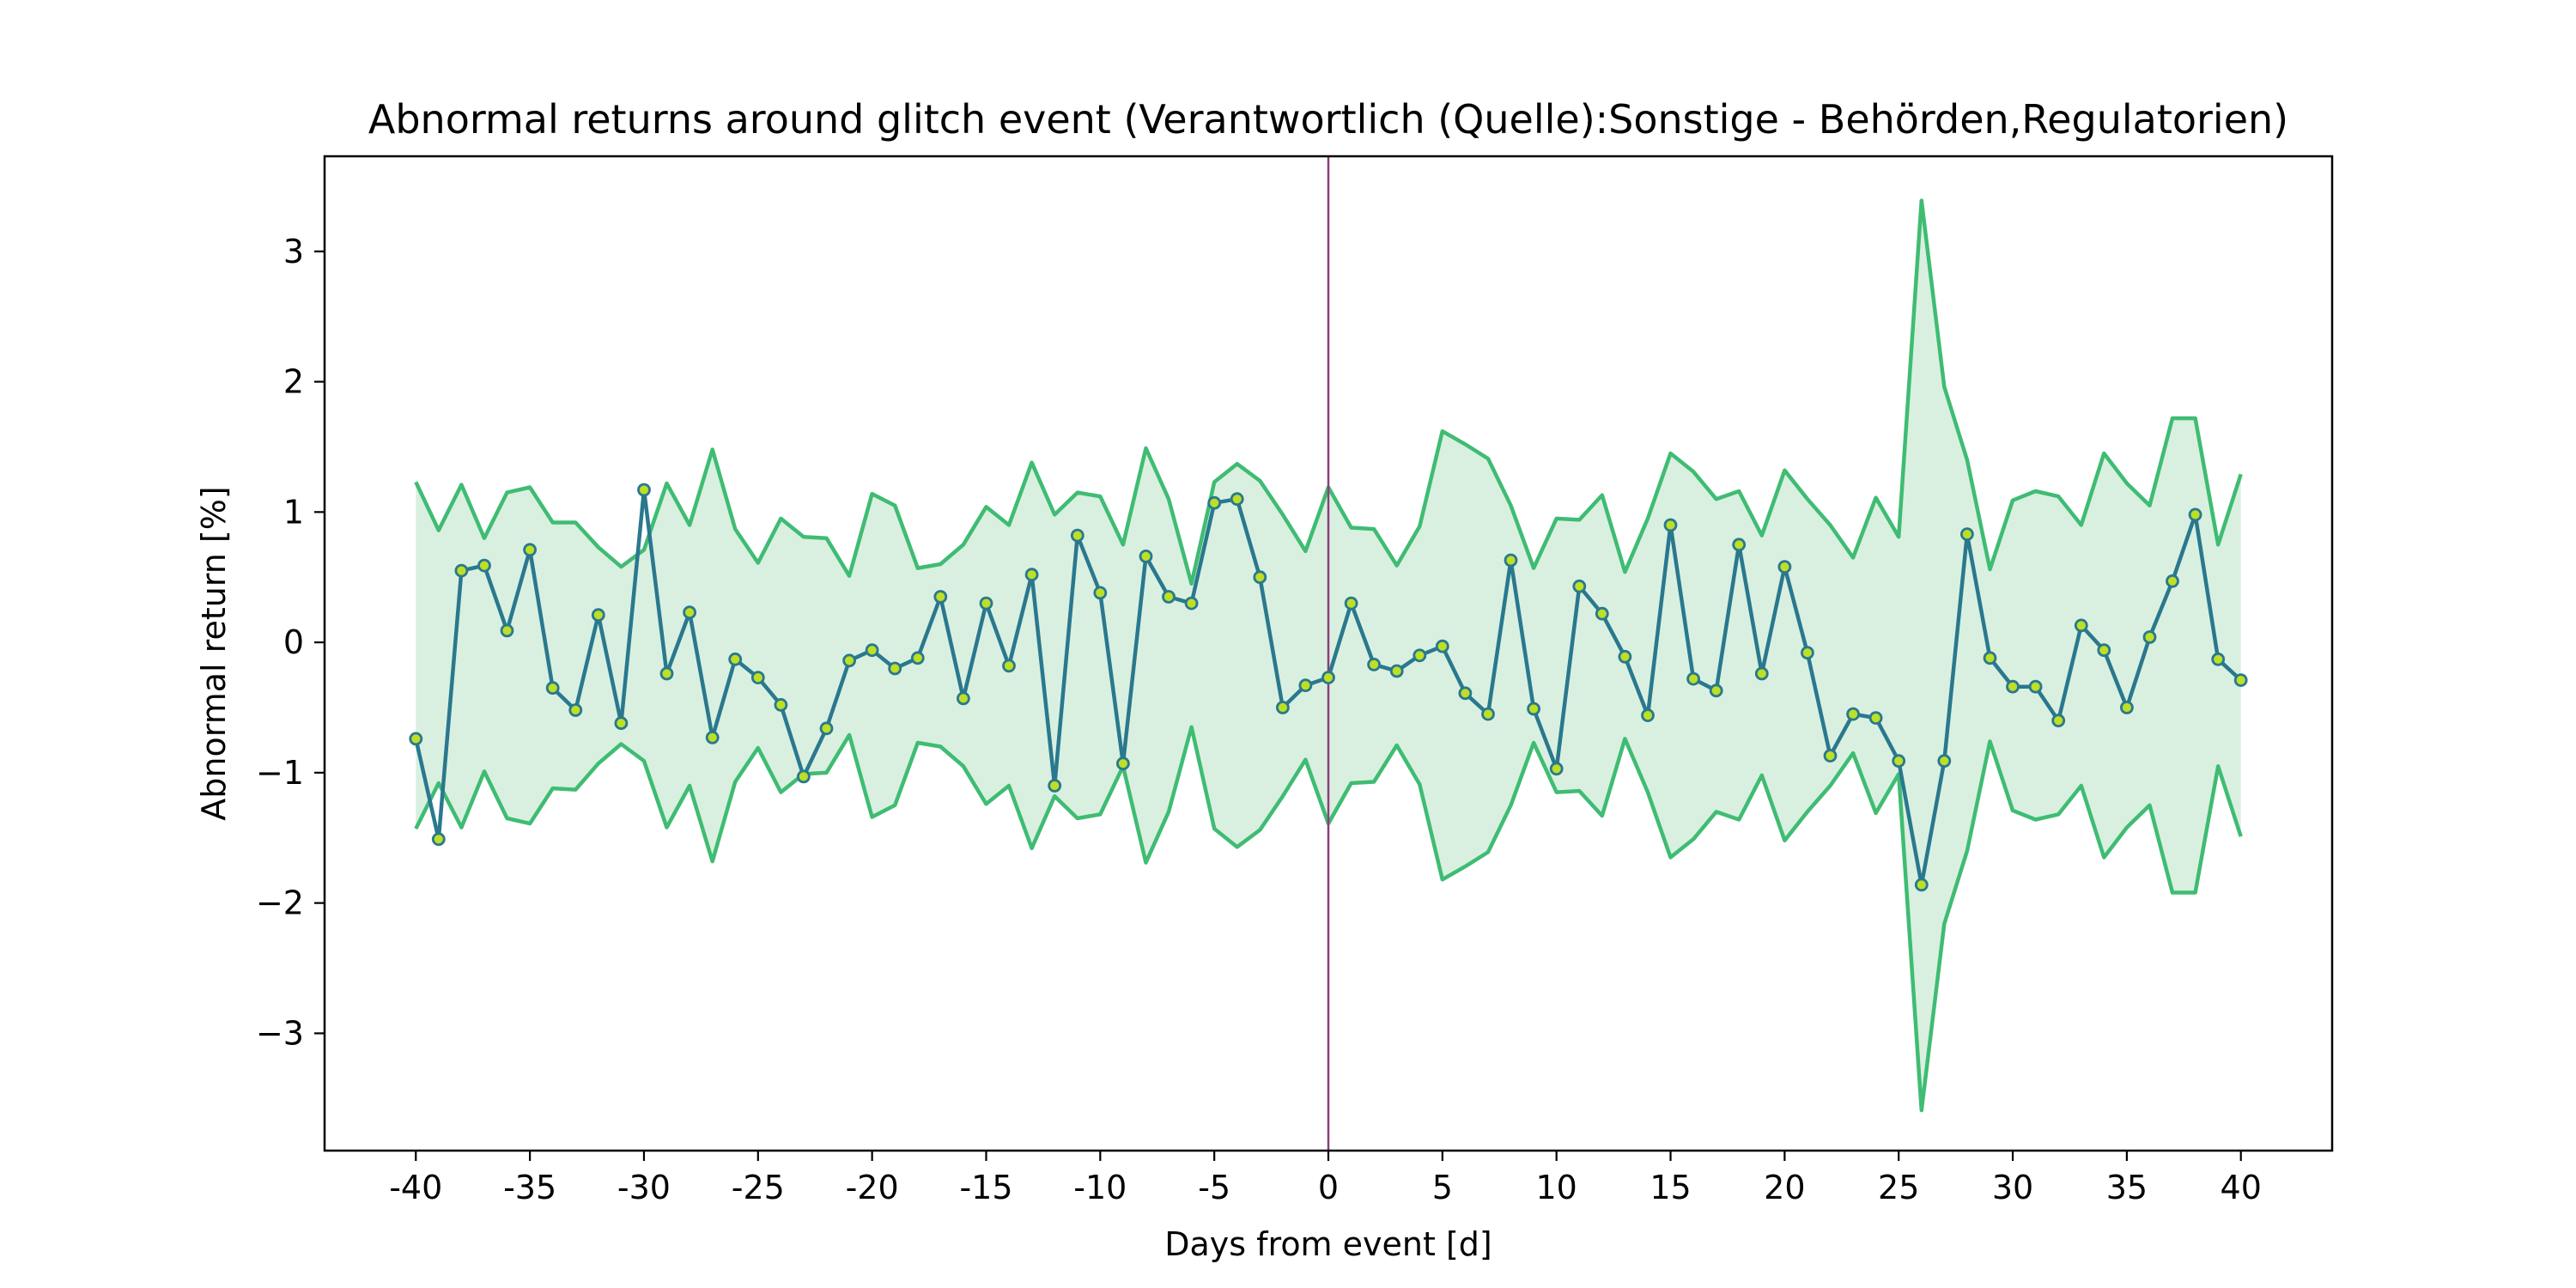 The image size is (2576, 1288). I want to click on x-tick-label: -35, so click(530, 1188).